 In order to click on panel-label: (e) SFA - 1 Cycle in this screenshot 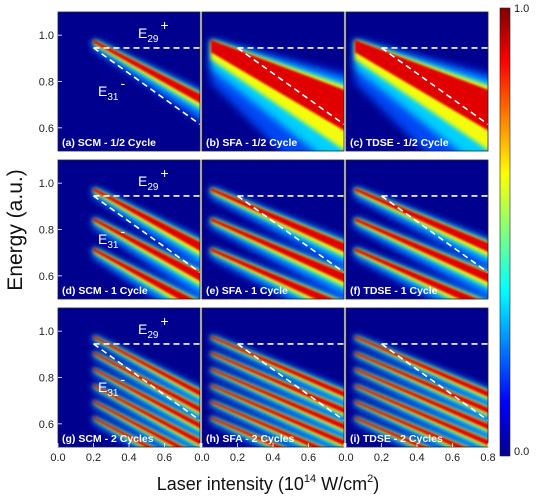, I will do `click(247, 291)`.